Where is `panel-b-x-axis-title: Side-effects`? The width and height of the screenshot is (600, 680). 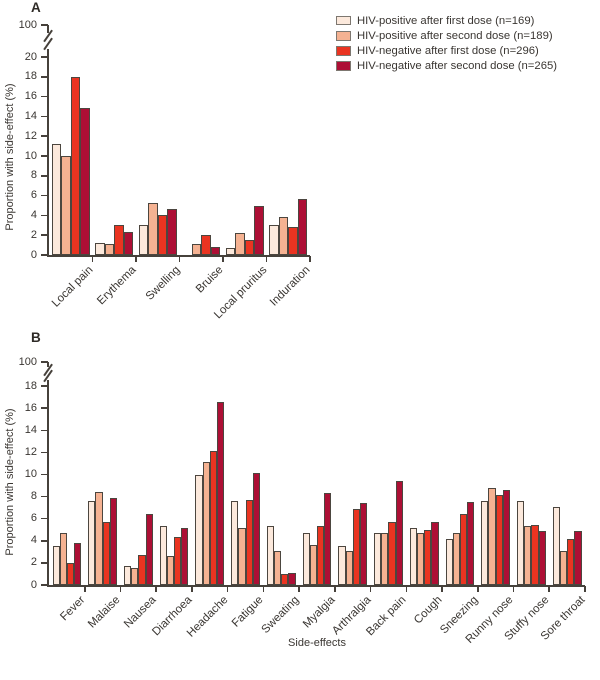
panel-b-x-axis-title: Side-effects is located at coordinates (317, 643).